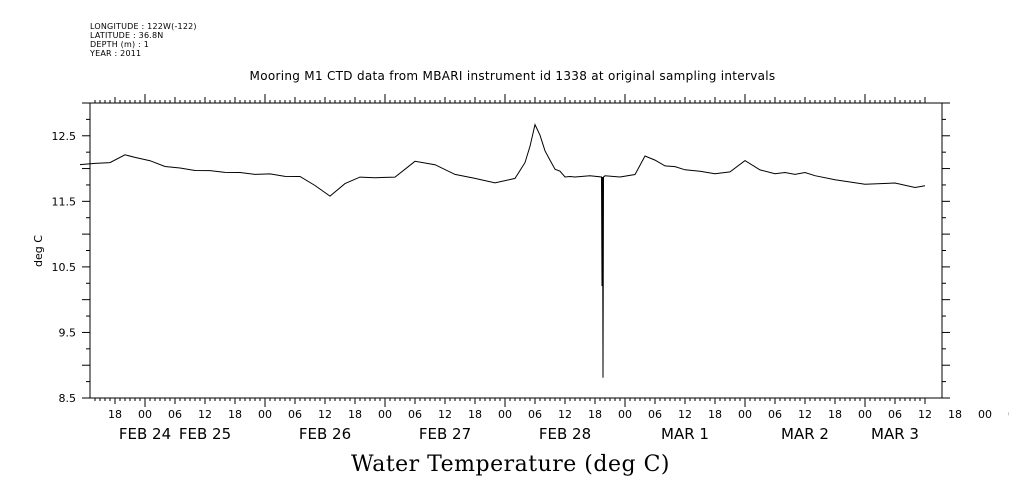 This screenshot has height=504, width=1009. What do you see at coordinates (685, 434) in the screenshot?
I see `x-date-label: MAR 1` at bounding box center [685, 434].